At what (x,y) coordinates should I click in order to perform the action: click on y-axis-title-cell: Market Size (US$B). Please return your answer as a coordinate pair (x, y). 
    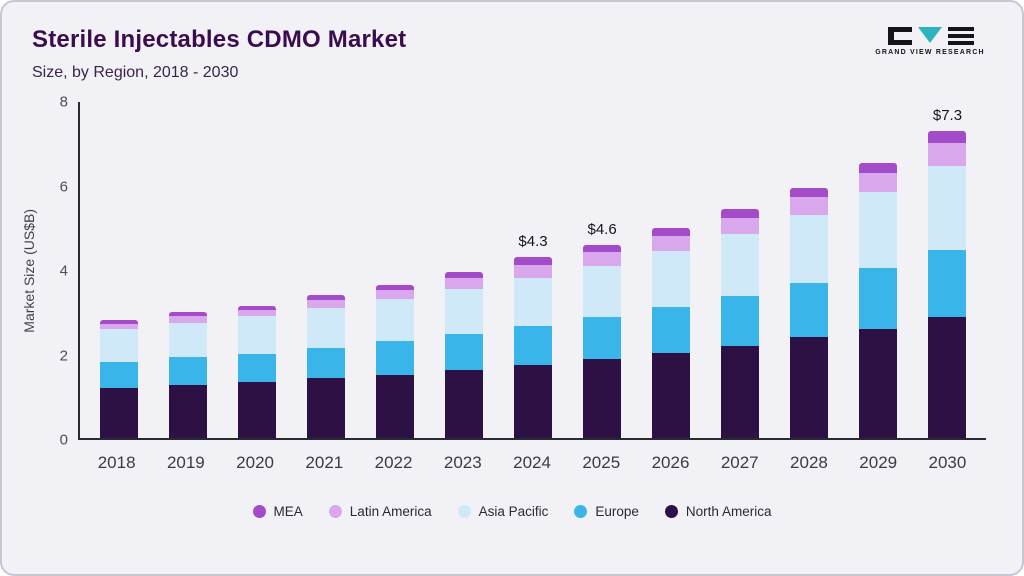
    Looking at the image, I should click on (29, 271).